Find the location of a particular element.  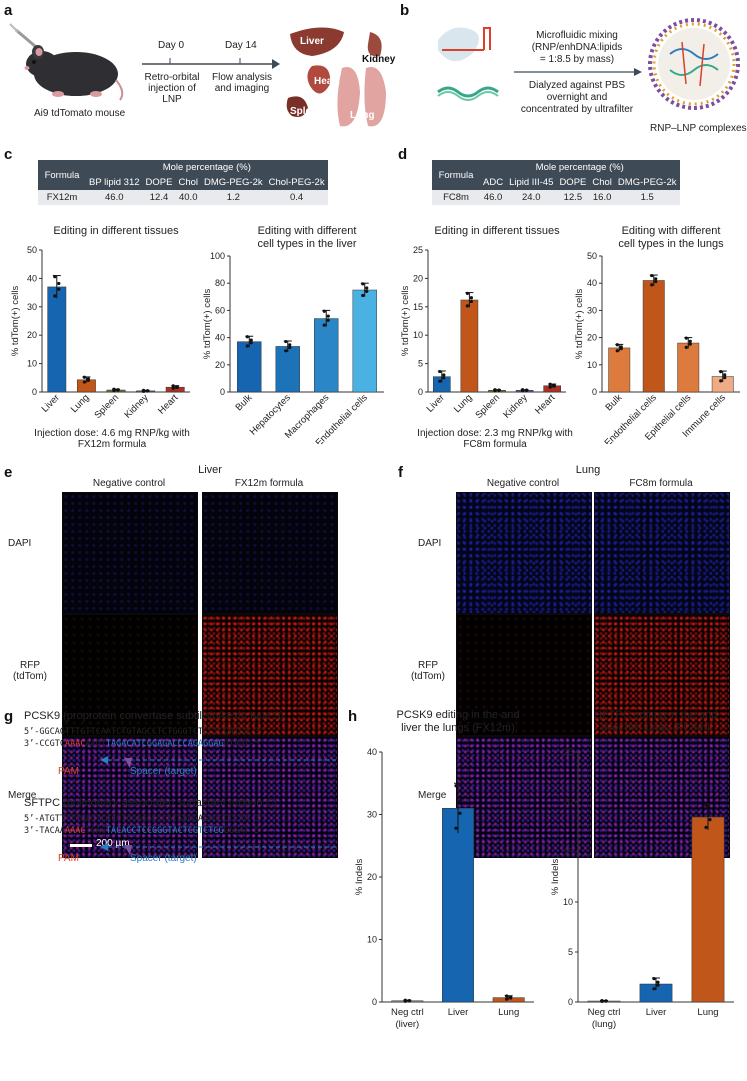

seq-segment: GTAGT-5’ is located at coordinates (244, 744).